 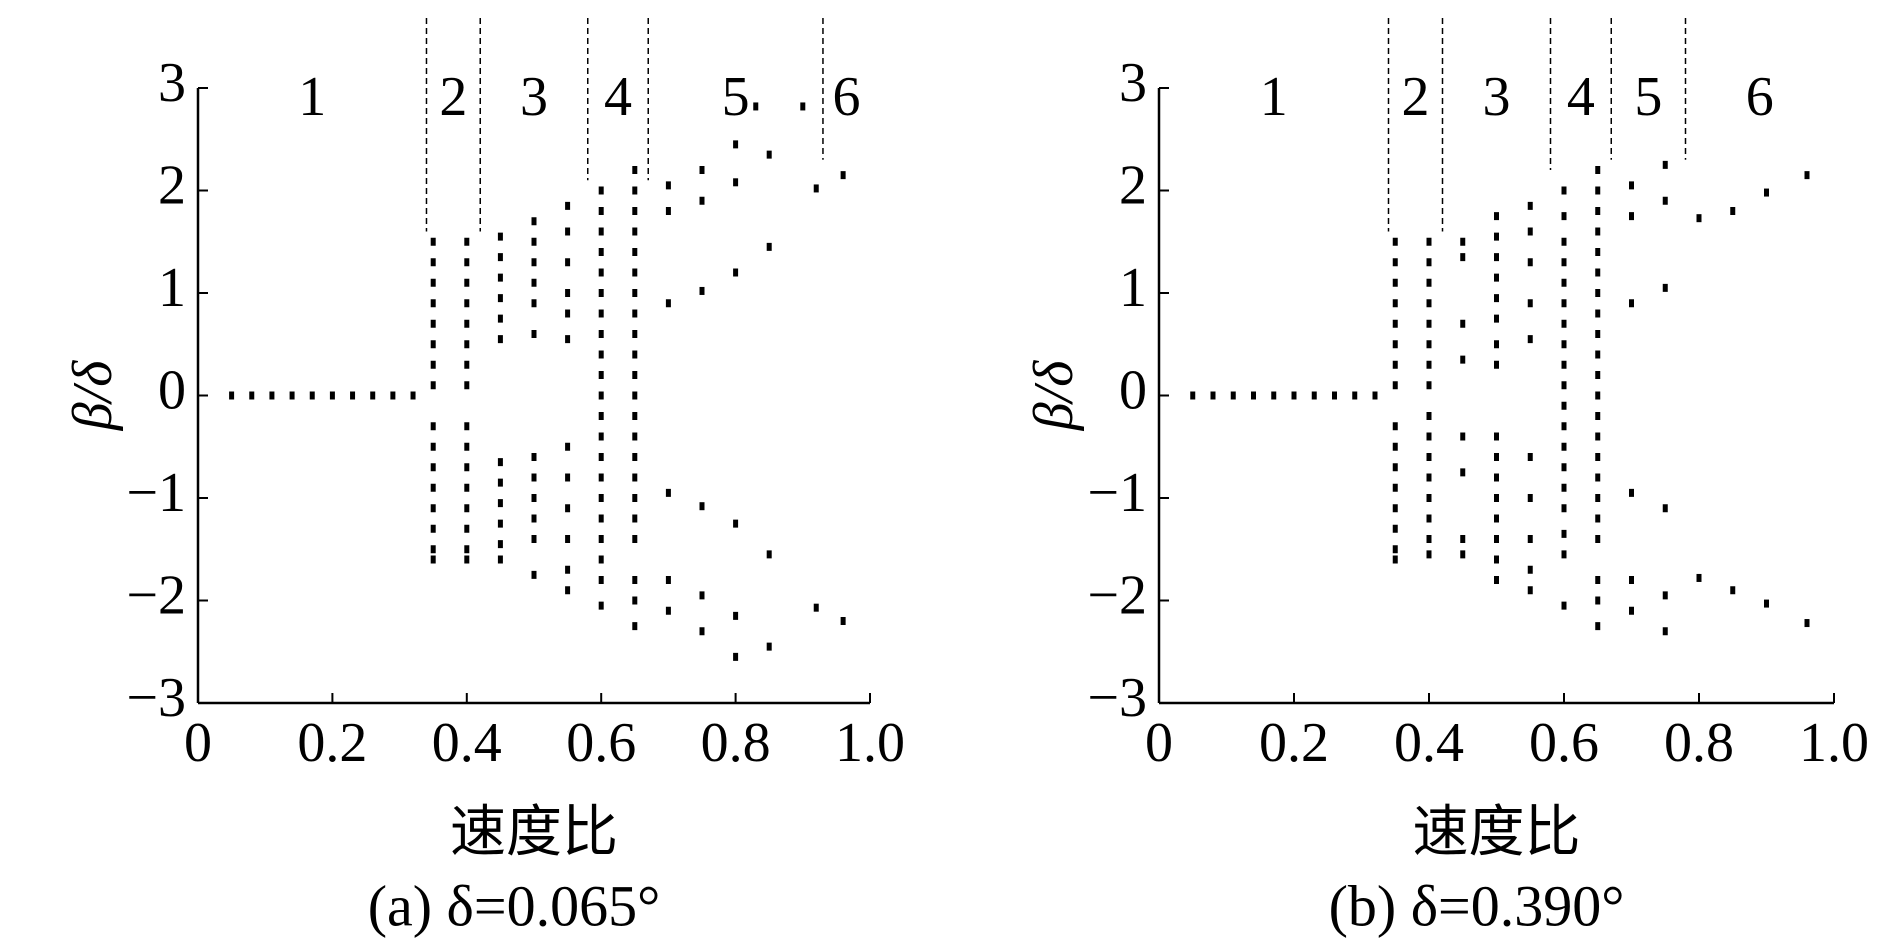 What do you see at coordinates (618, 97) in the screenshot?
I see `region-label: 4` at bounding box center [618, 97].